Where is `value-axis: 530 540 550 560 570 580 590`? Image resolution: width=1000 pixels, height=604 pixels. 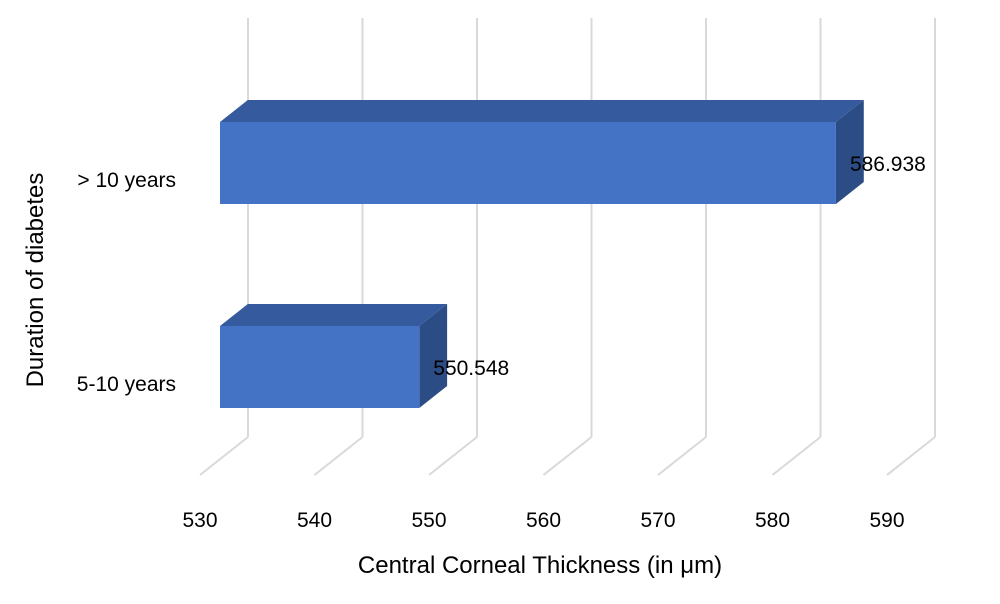
value-axis: 530 540 550 560 570 580 590 is located at coordinates (543, 520).